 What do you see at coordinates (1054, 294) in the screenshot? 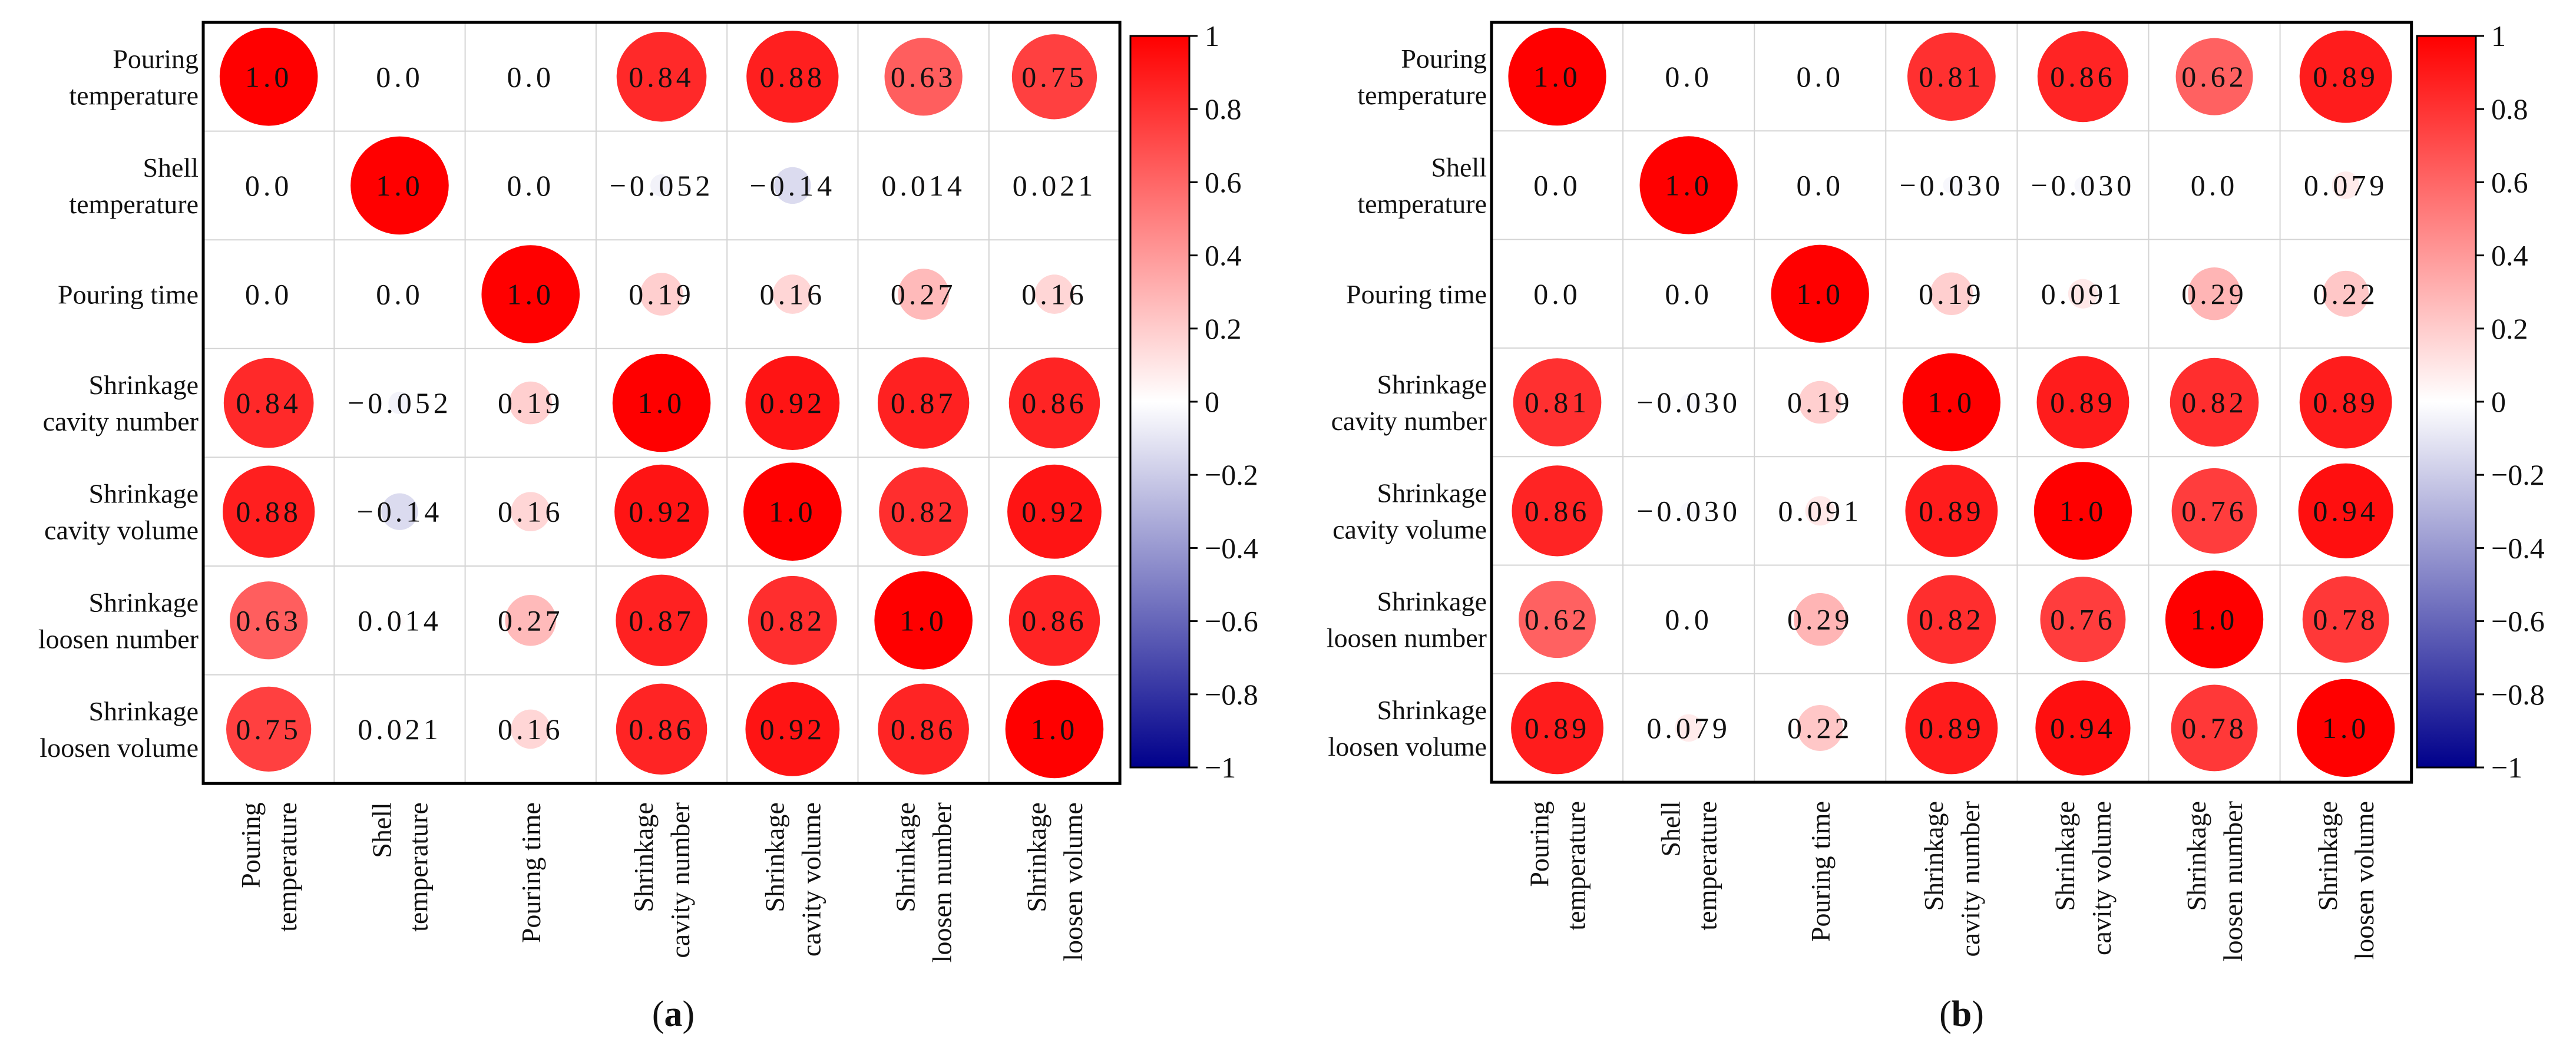
I see `cell-value-label: 0.16` at bounding box center [1054, 294].